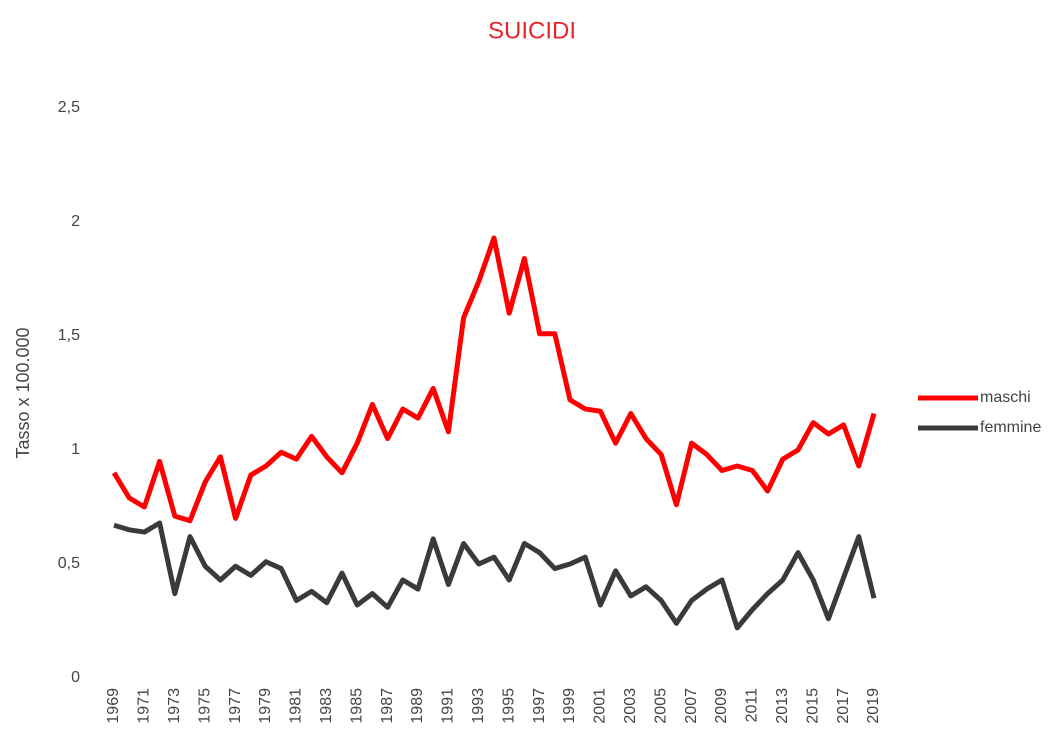 The width and height of the screenshot is (1063, 738). Describe the element at coordinates (569, 706) in the screenshot. I see `x-tick-label: 1999` at that location.